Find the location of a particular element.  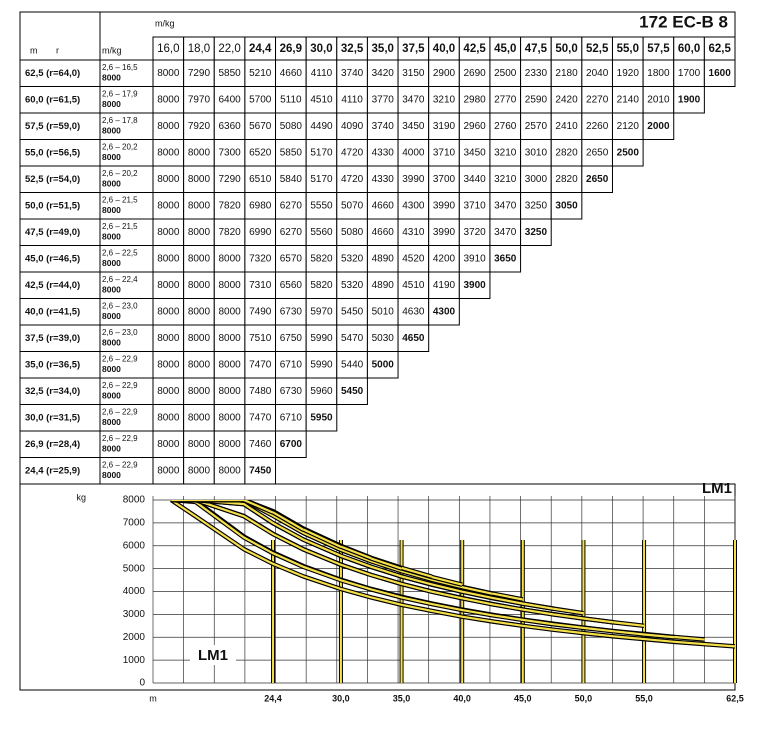

load-value: 7290 is located at coordinates (229, 179).